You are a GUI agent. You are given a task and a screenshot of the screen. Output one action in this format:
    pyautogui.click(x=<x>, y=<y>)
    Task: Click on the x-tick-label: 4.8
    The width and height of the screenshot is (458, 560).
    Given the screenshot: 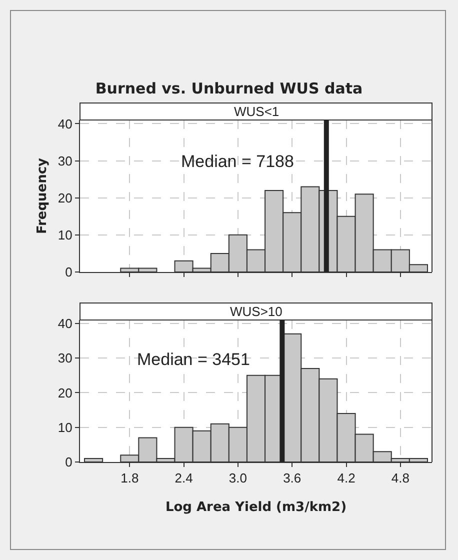 What is the action you would take?
    pyautogui.click(x=400, y=478)
    